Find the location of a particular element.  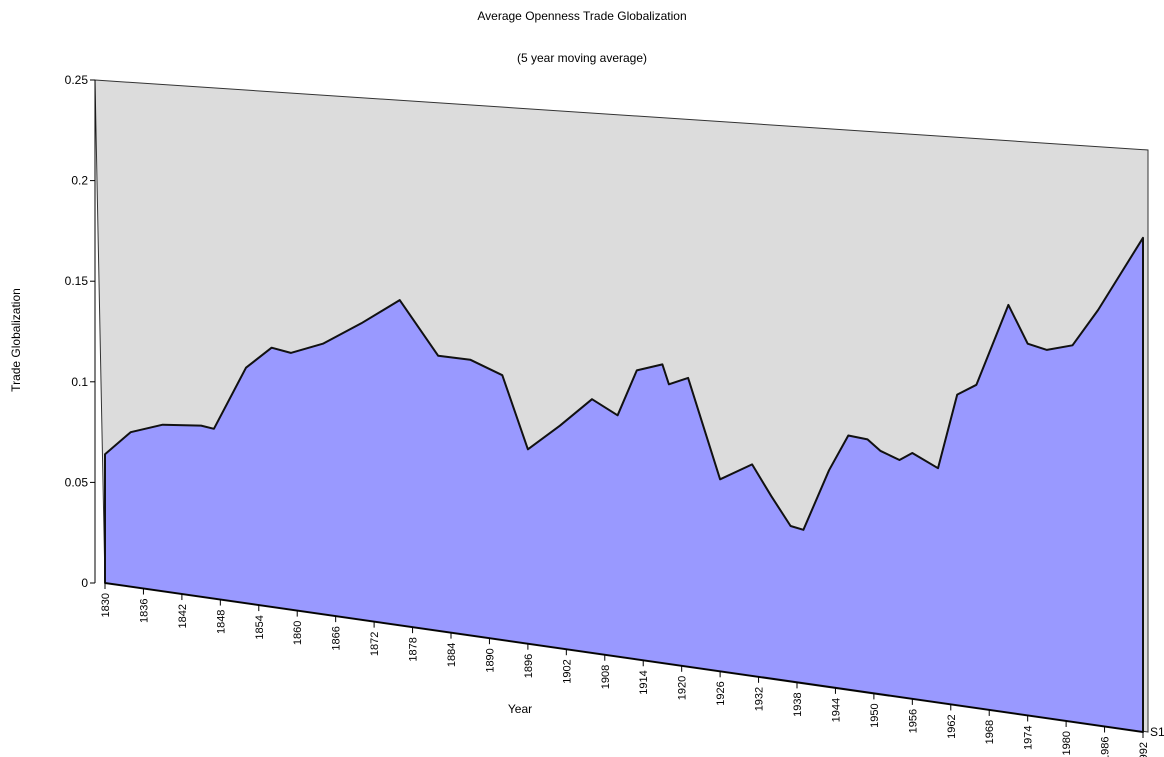

x-tick-label: 1974 is located at coordinates (1029, 737).